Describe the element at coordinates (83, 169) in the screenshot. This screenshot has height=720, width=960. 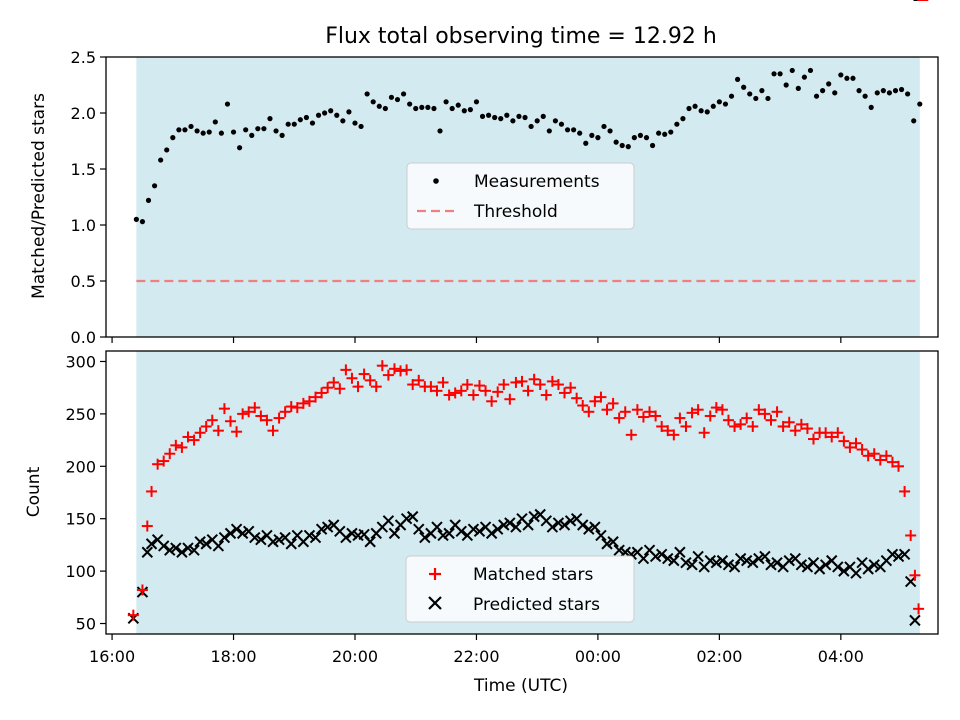
I see `top-ytick-label: 1.5` at that location.